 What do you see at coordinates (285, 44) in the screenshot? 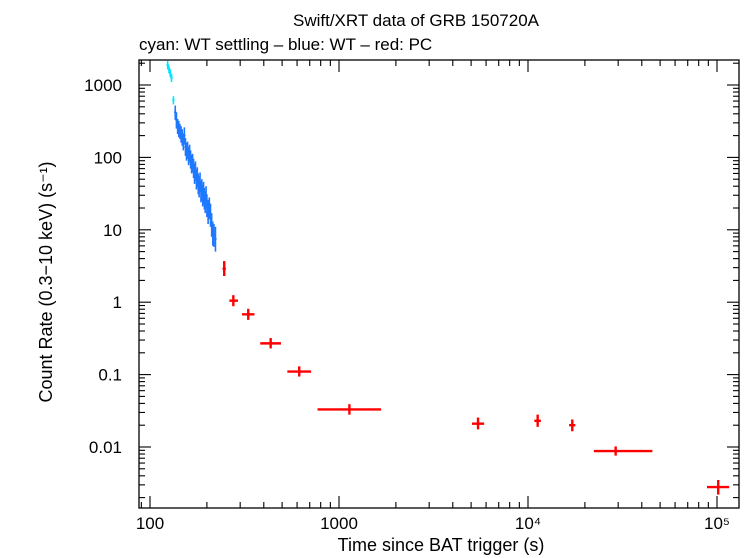
I see `chart-subtitle: cyan: WT settling – blue: WT – red: PC` at bounding box center [285, 44].